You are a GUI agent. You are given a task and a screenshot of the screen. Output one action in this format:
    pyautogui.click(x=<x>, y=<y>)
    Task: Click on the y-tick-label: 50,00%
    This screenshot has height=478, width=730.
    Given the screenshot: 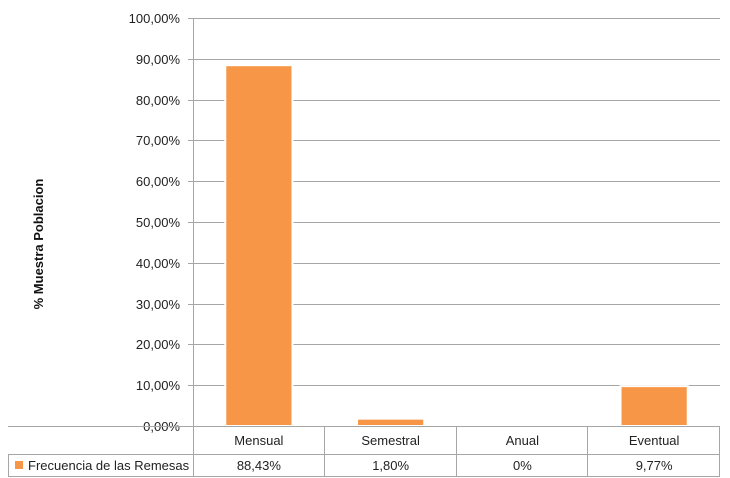 What is the action you would take?
    pyautogui.click(x=158, y=222)
    